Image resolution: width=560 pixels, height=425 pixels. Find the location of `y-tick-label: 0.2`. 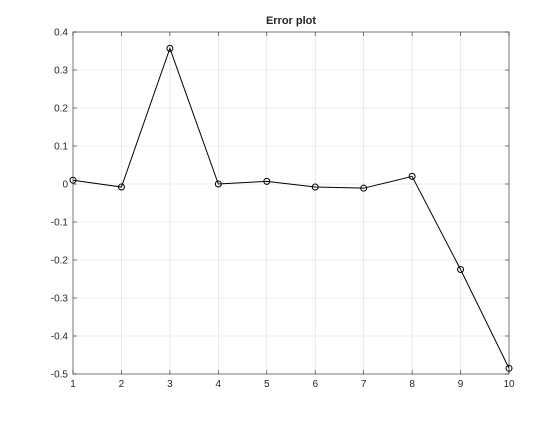

y-tick-label: 0.2 is located at coordinates (61, 109).